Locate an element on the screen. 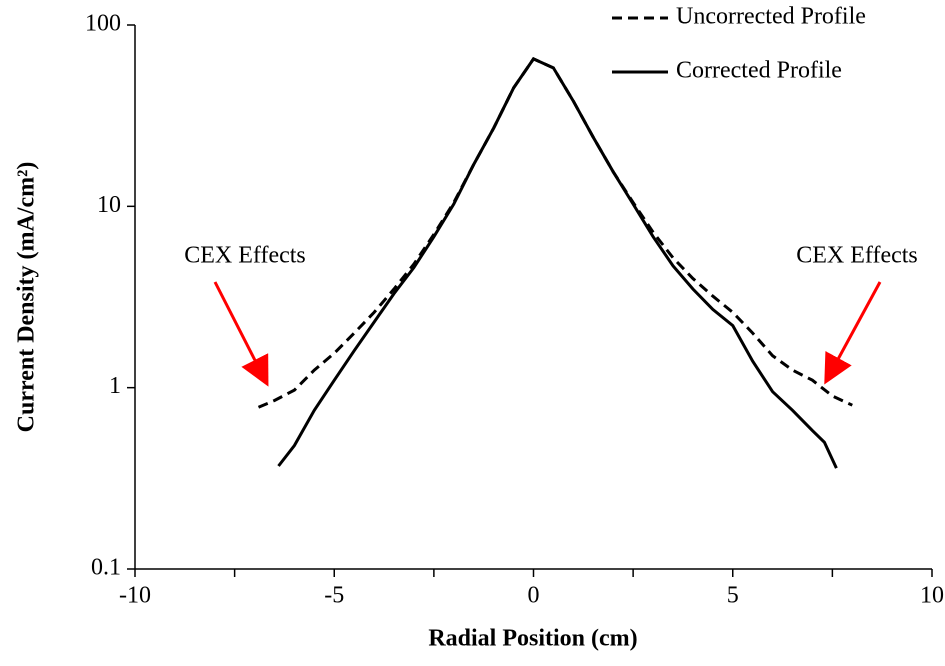 The image size is (945, 666). y-tick-label: 10 is located at coordinates (109, 205).